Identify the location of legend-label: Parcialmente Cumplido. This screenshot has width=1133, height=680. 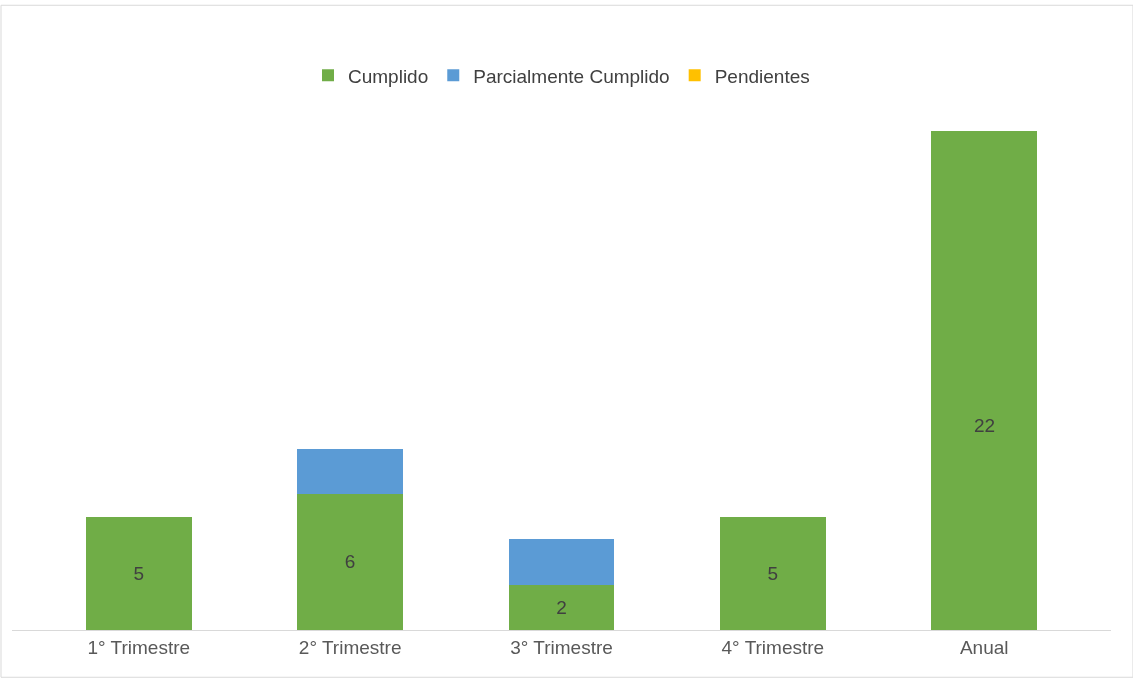
(571, 76).